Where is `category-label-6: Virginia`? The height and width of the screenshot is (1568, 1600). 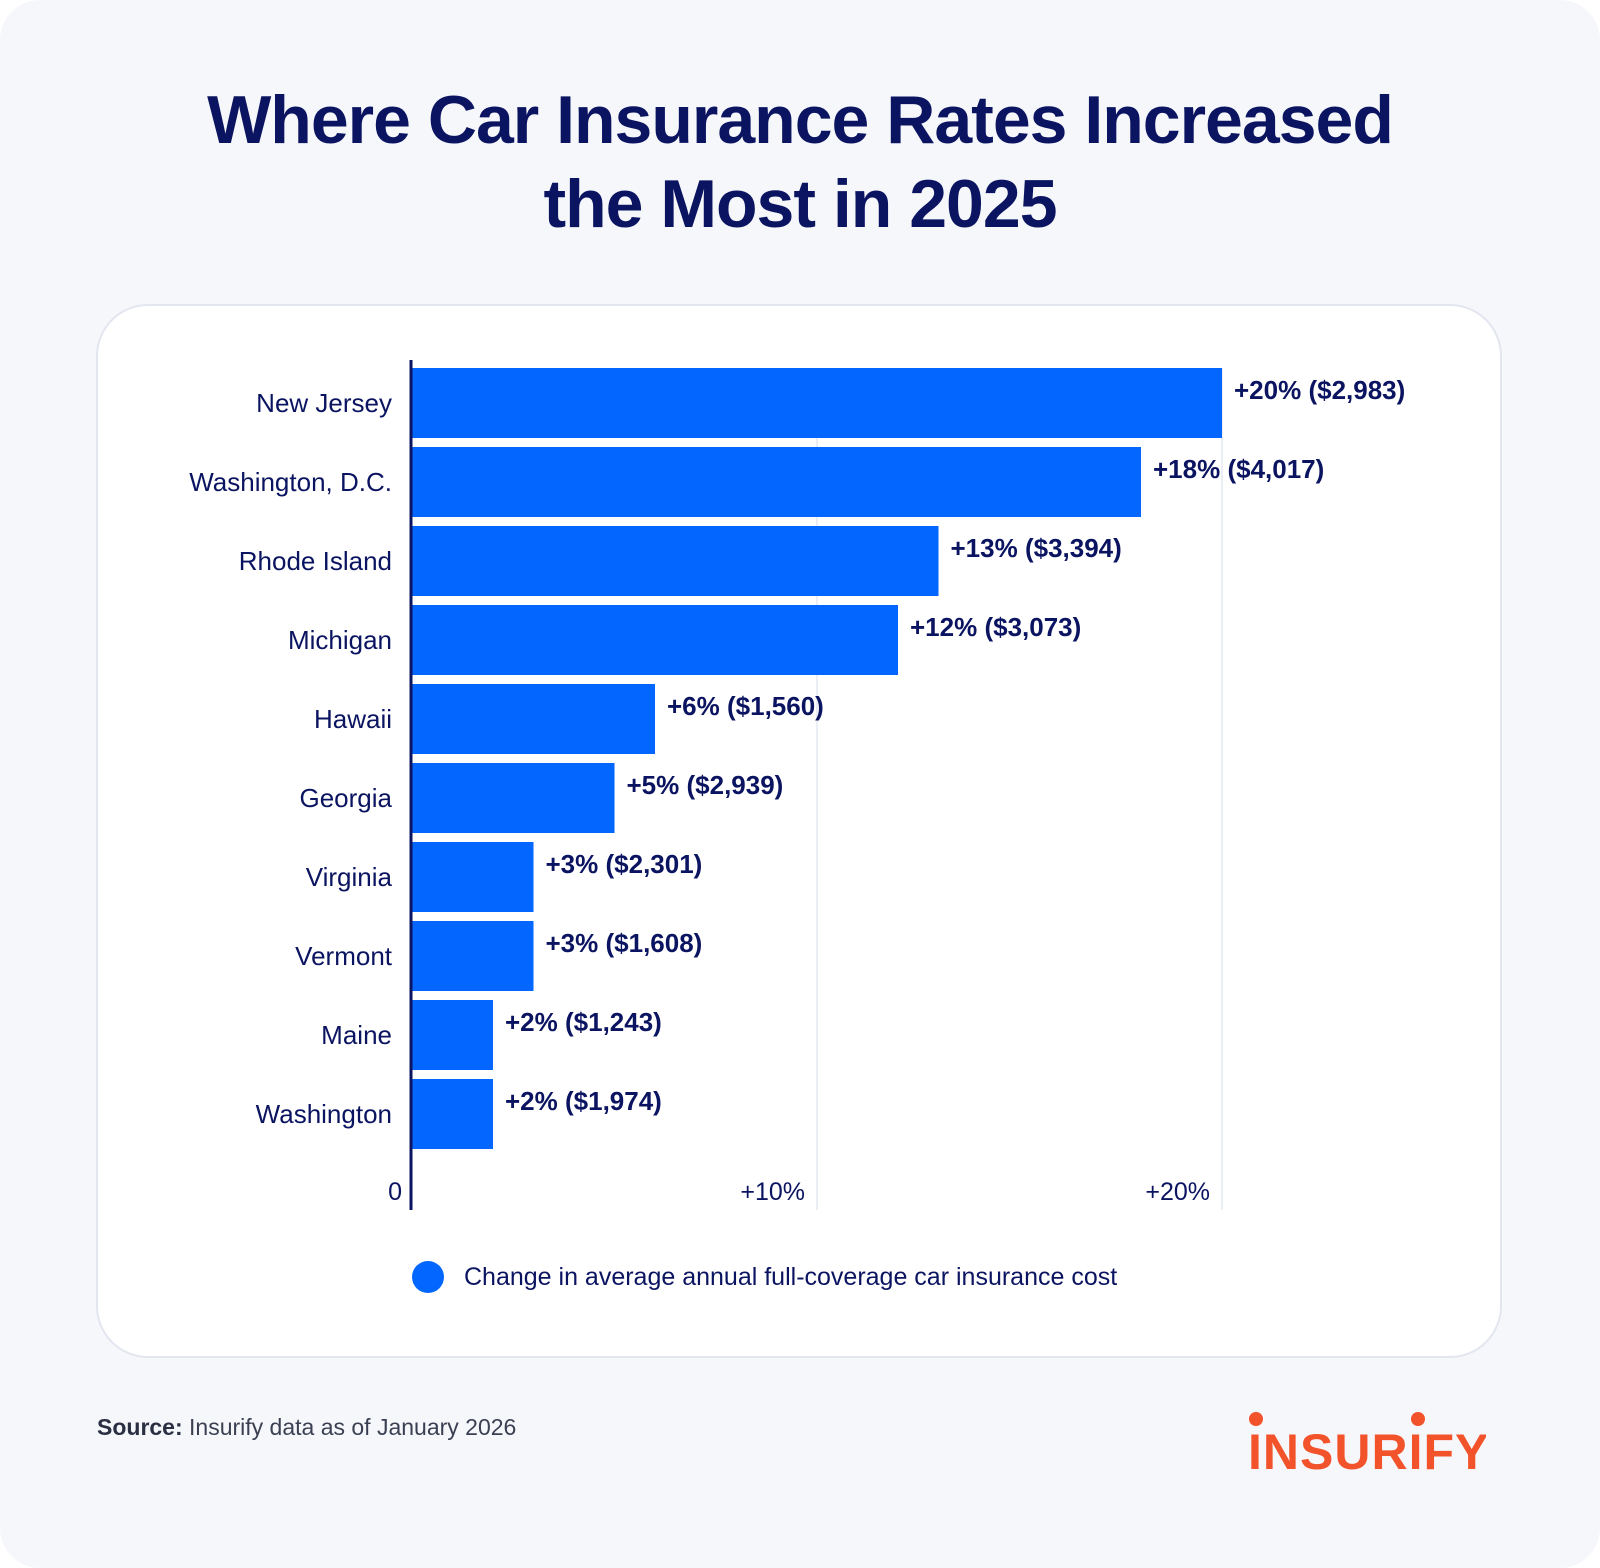 category-label-6: Virginia is located at coordinates (349, 877).